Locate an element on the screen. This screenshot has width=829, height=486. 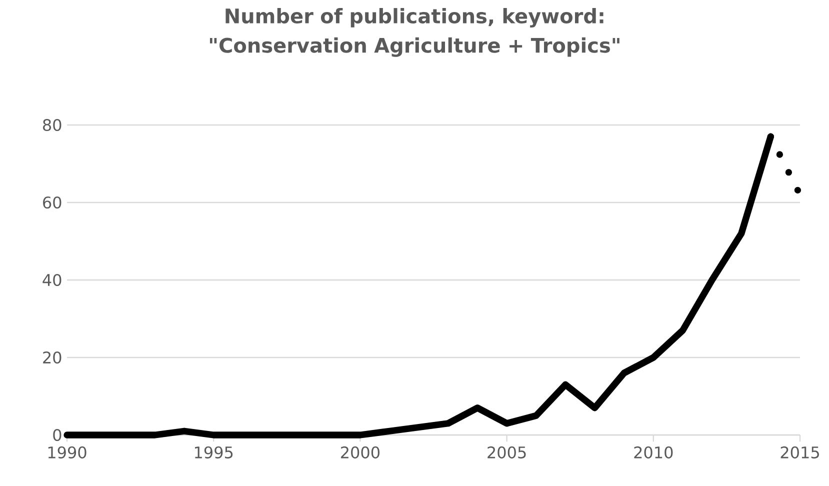
x-tick-label: 1990 is located at coordinates (67, 452).